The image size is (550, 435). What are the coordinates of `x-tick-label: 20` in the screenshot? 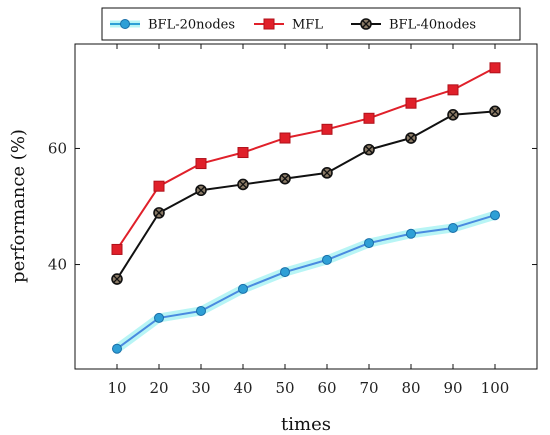 It's located at (158, 388).